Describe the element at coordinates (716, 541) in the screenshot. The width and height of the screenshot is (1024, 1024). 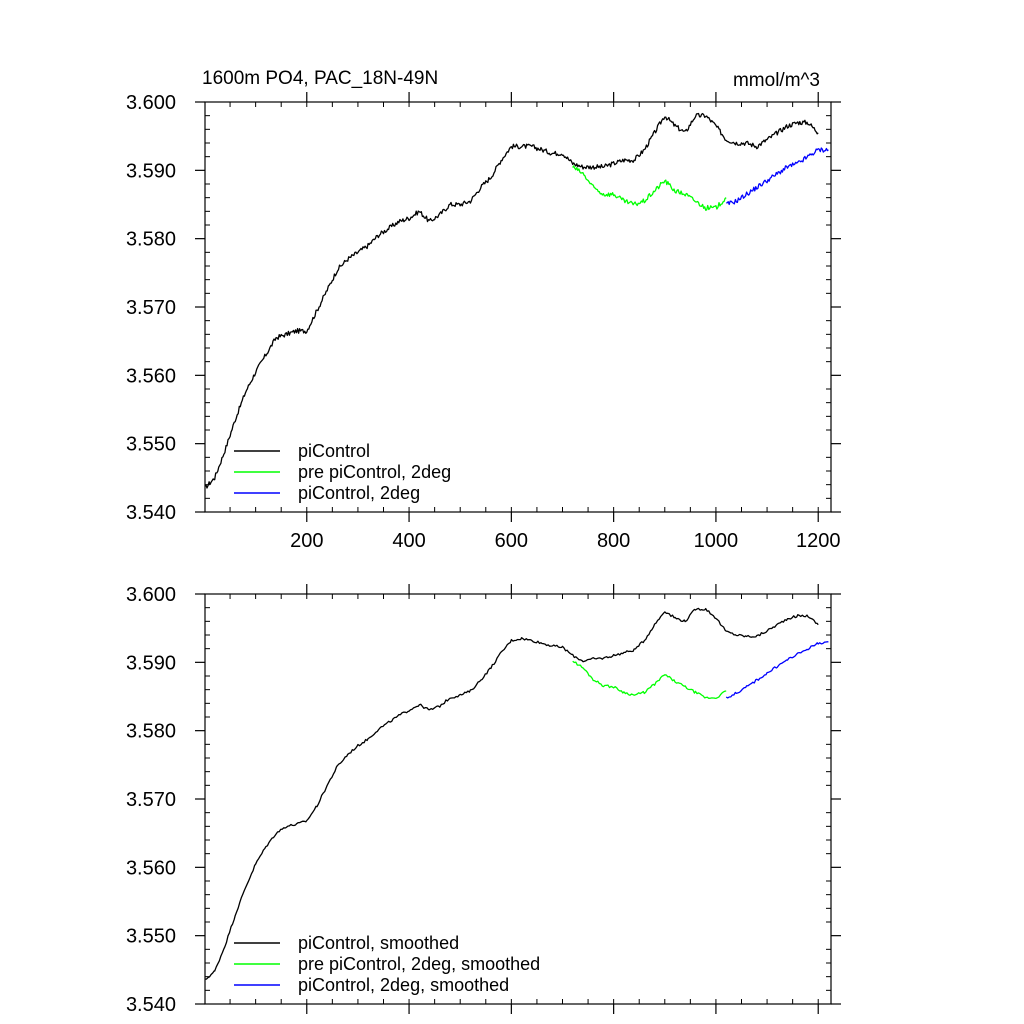
I see `x-tick-label: 1000` at that location.